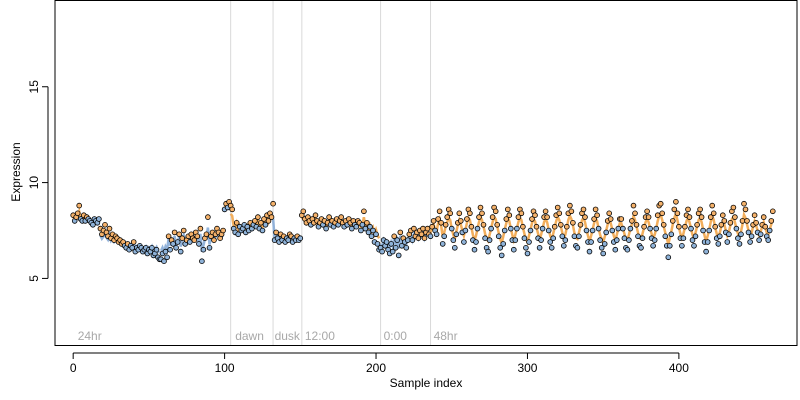 The height and width of the screenshot is (400, 800). I want to click on x-tick-label: 300, so click(527, 368).